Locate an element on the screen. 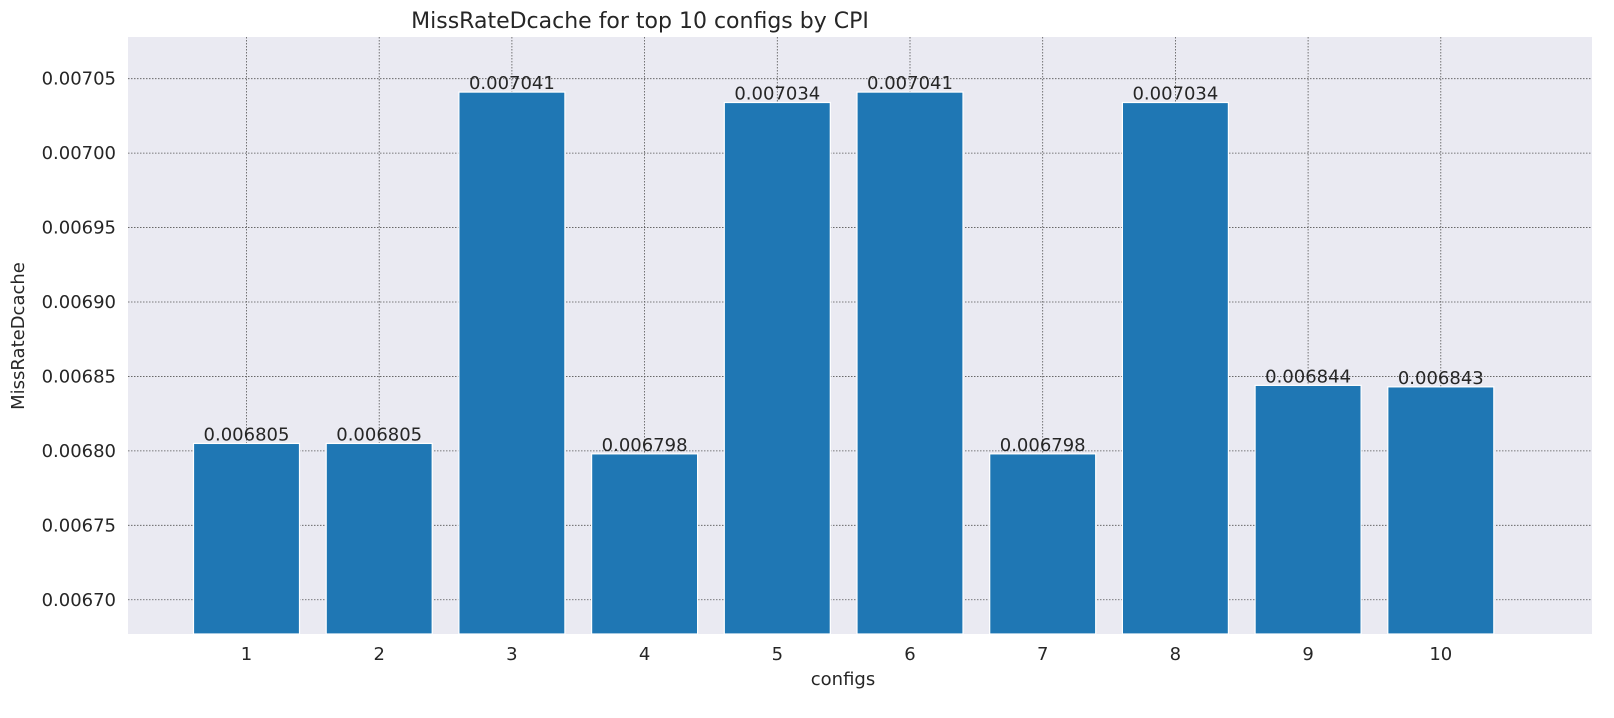  y-tick-label: 0.00700 is located at coordinates (79, 153).